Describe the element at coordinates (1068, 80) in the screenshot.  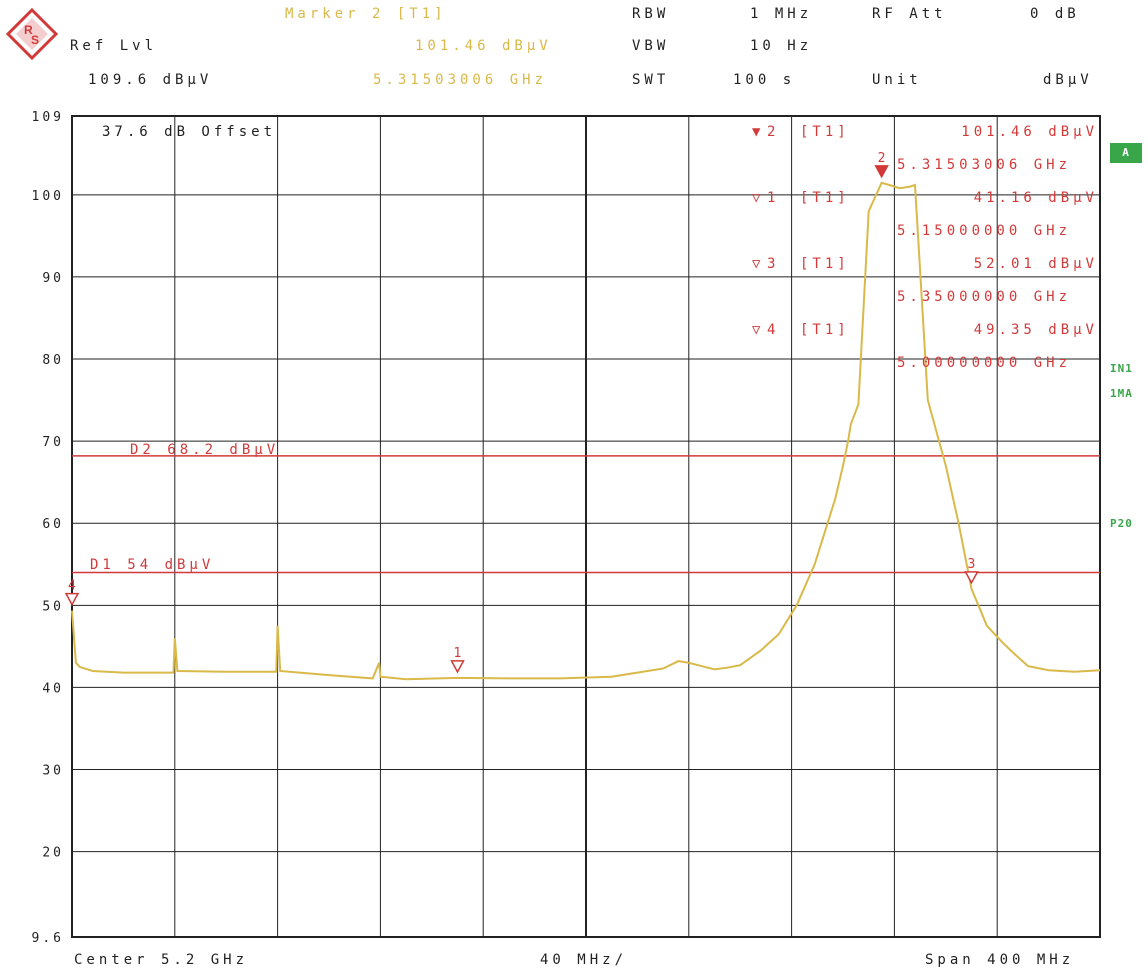
I see `unit-value: dBµV` at that location.